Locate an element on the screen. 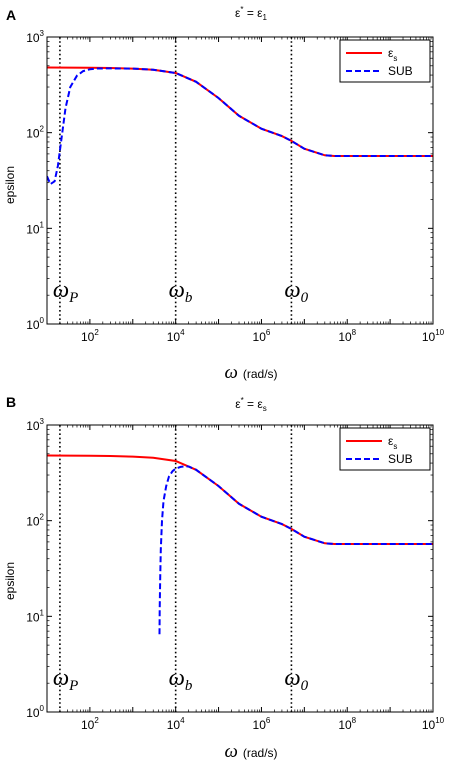 Image resolution: width=454 pixels, height=762 pixels. title-sub: s is located at coordinates (265, 408).